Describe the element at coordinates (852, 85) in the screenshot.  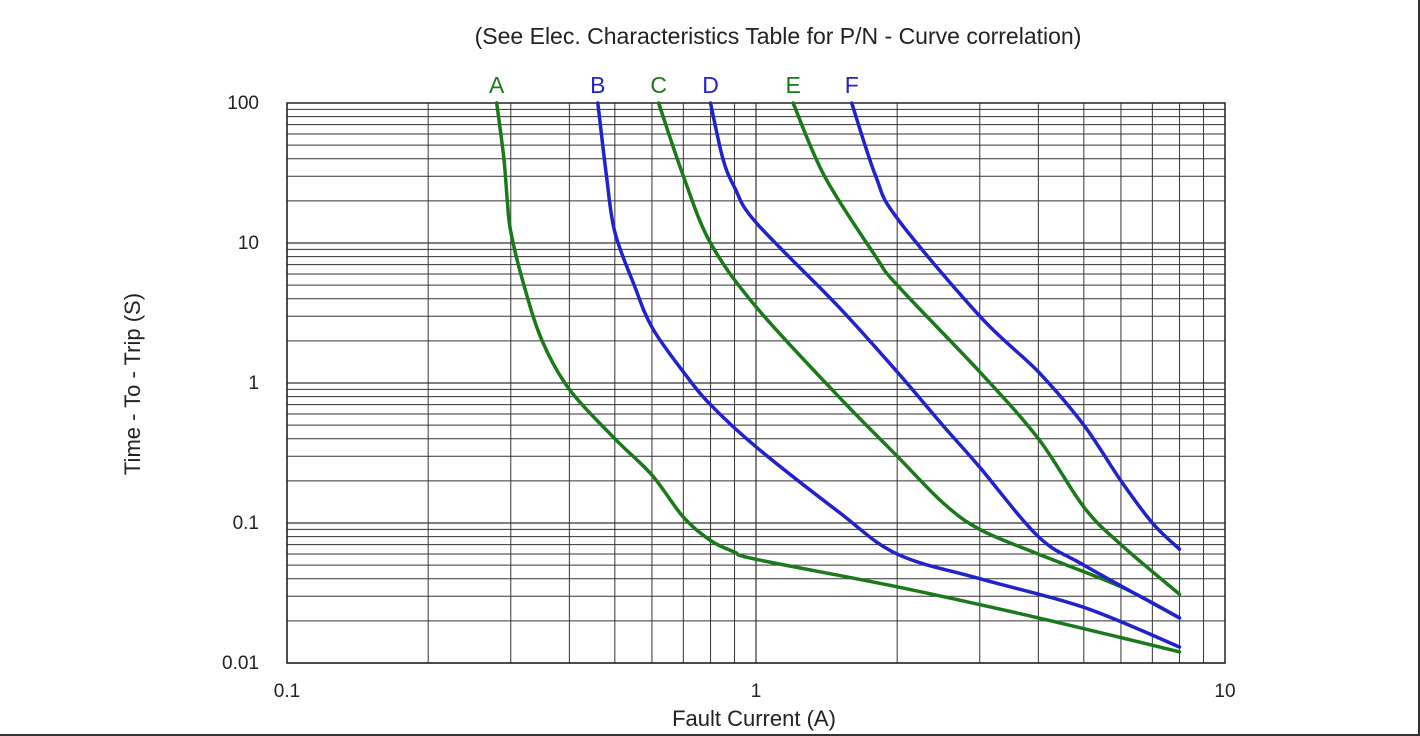
I see `curve-label-f: F` at that location.